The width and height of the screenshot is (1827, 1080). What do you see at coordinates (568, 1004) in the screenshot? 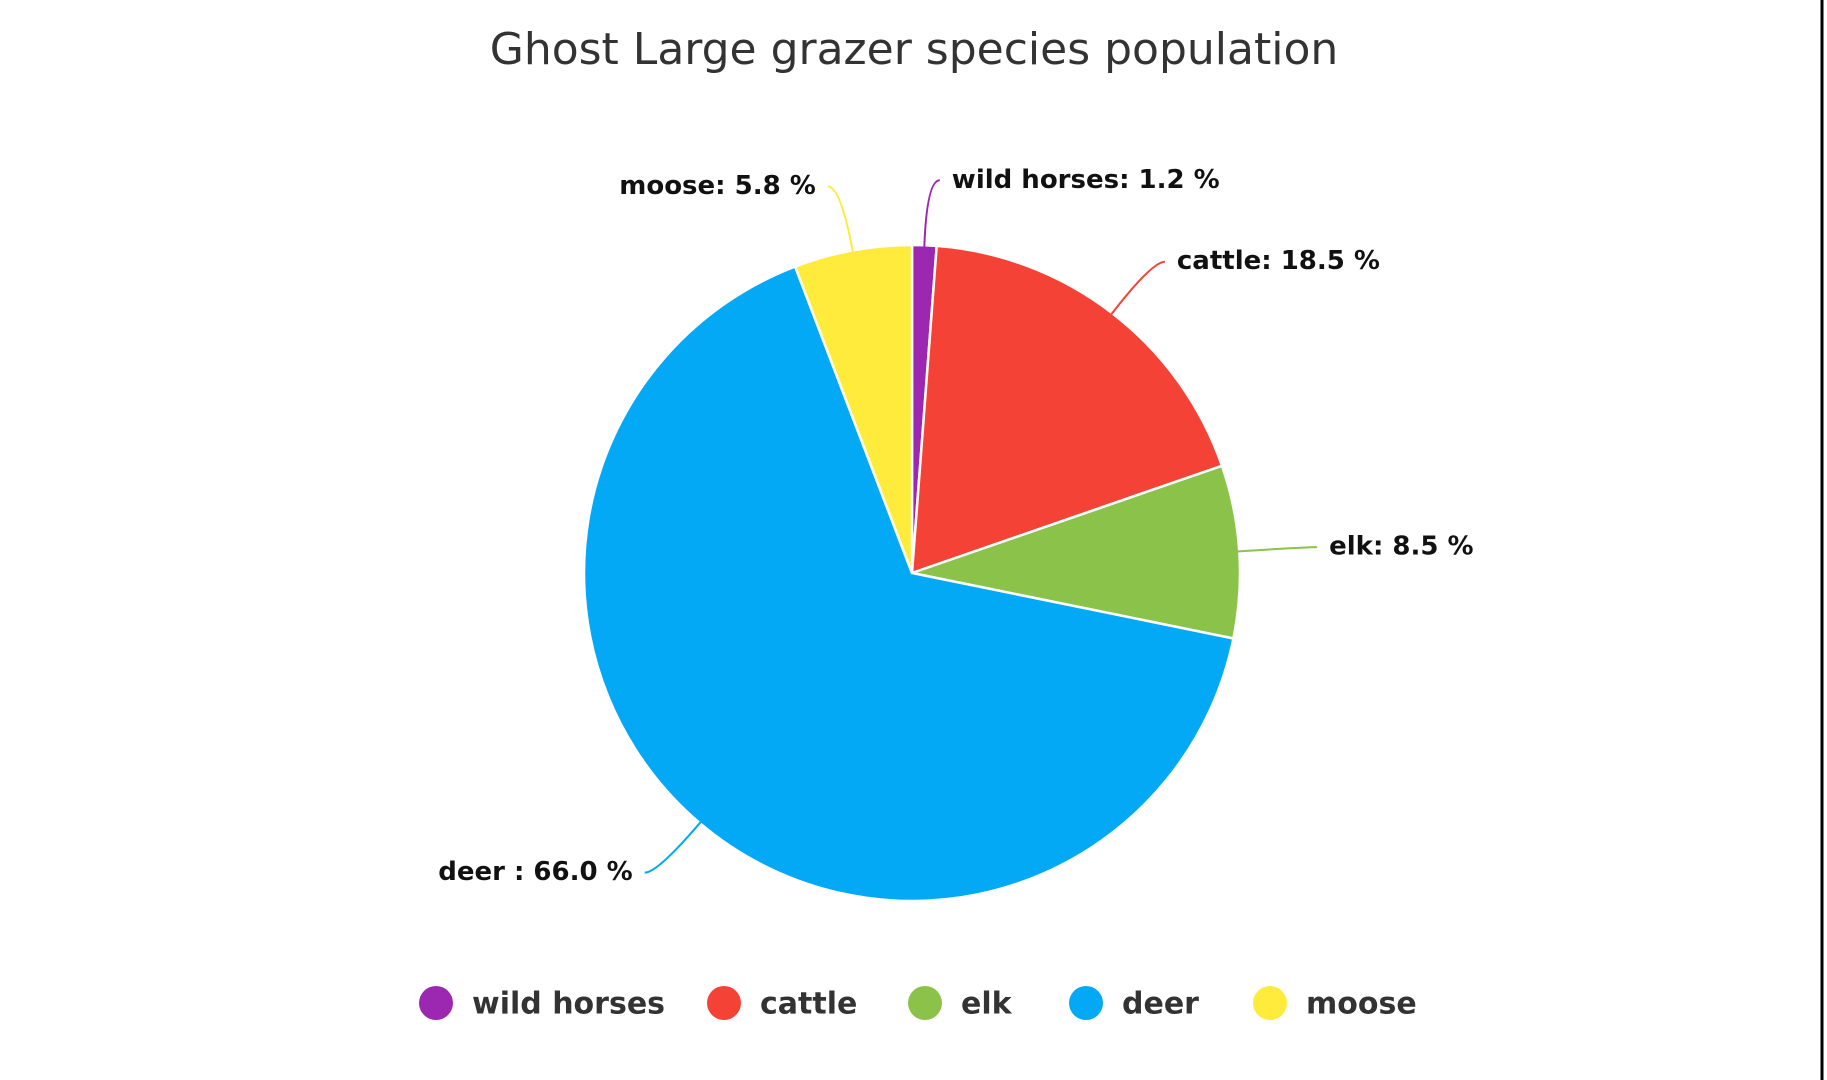
I see `legend-label: wild horses` at bounding box center [568, 1004].